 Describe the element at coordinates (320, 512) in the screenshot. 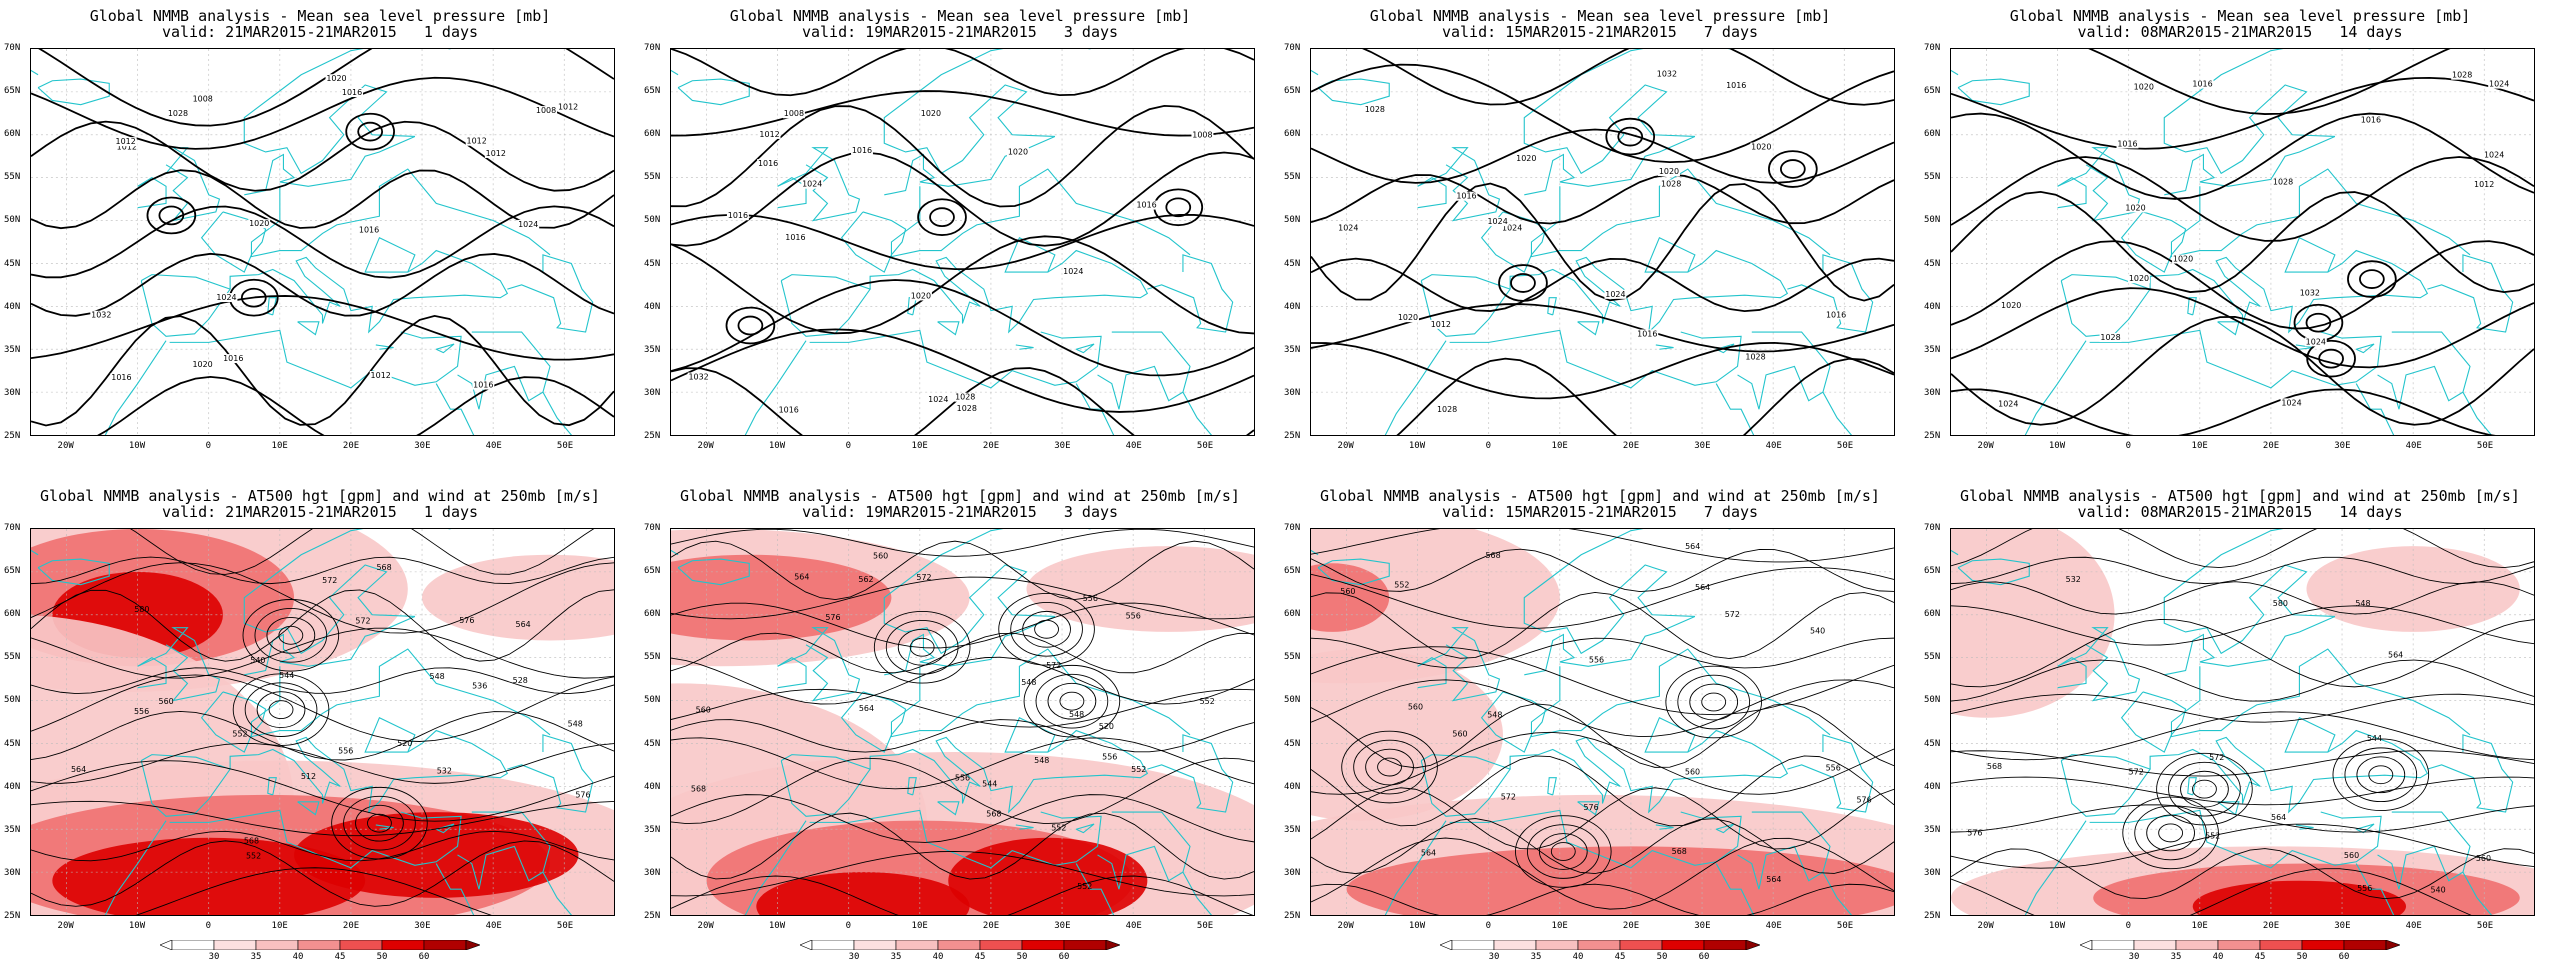

I see `panel-valid-period: valid: 21MAR2015-21MAR2015 1 days` at that location.